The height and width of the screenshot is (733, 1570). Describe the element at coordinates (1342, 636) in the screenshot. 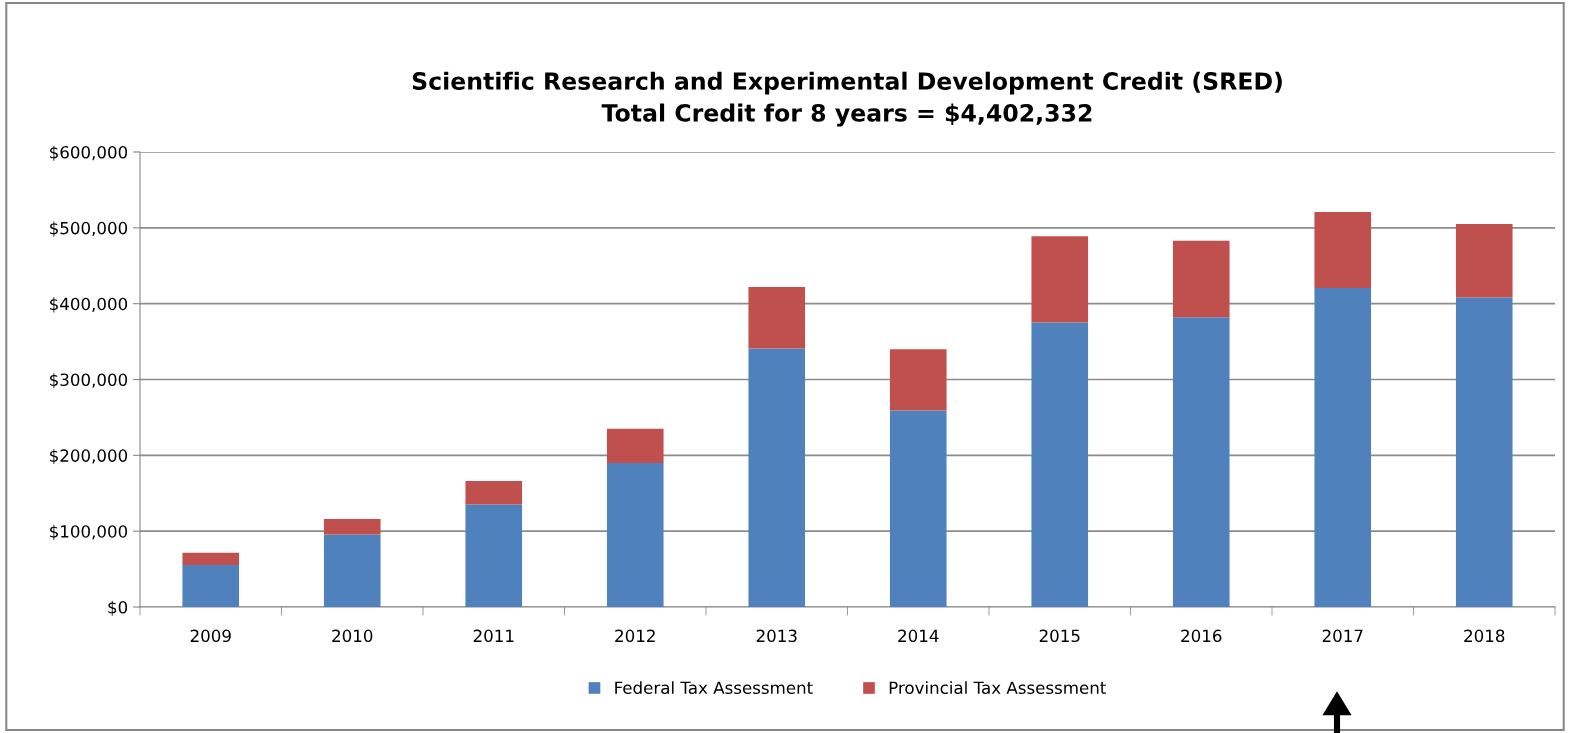

I see `x-tick-label: 2017` at that location.